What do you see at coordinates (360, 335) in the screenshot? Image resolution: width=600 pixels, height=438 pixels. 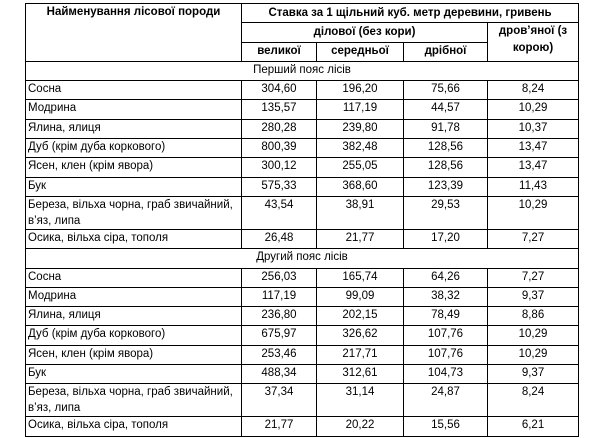 I see `rate-medium: 326,62` at bounding box center [360, 335].